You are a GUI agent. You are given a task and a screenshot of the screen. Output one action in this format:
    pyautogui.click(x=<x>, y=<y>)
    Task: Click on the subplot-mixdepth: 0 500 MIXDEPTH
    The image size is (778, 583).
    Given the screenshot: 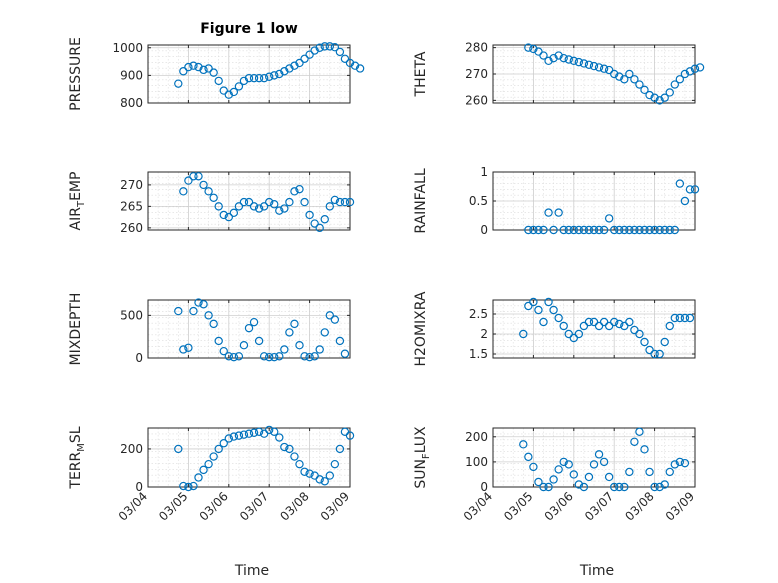 What is the action you would take?
    pyautogui.click(x=209, y=329)
    